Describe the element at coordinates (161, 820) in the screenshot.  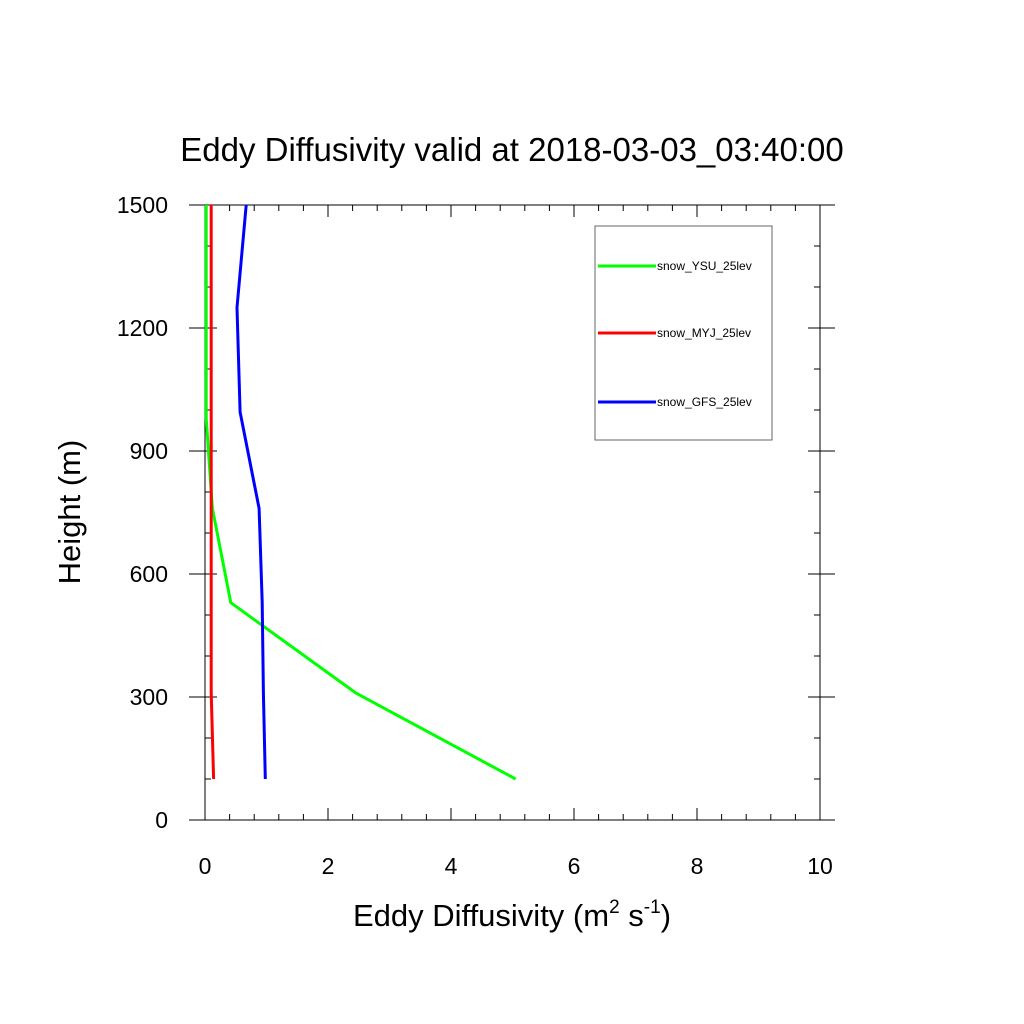
I see `y-tick-label: 0` at that location.